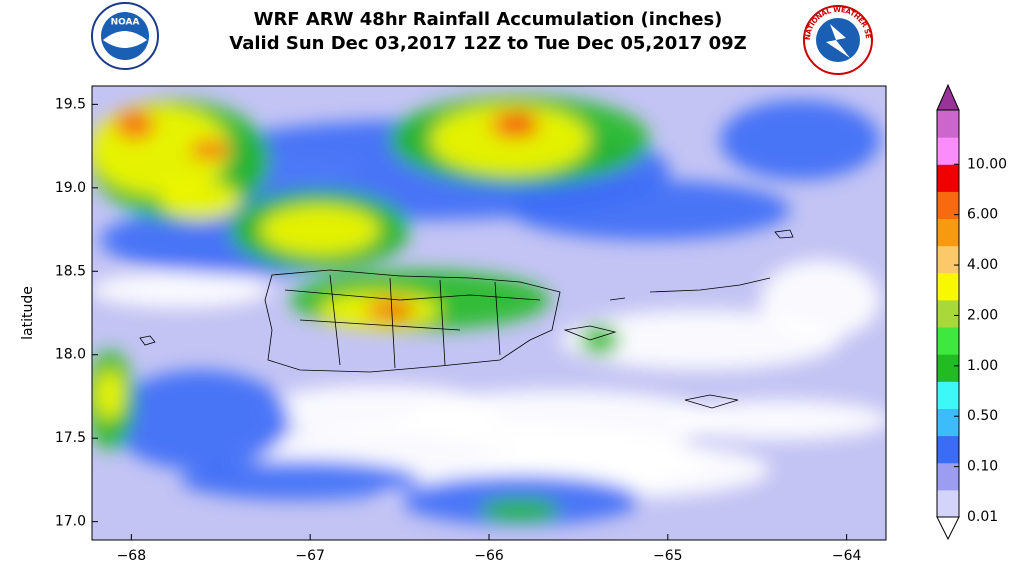 The height and width of the screenshot is (575, 1024). What do you see at coordinates (982, 467) in the screenshot?
I see `colorbar-tick-label: 0.10` at bounding box center [982, 467].